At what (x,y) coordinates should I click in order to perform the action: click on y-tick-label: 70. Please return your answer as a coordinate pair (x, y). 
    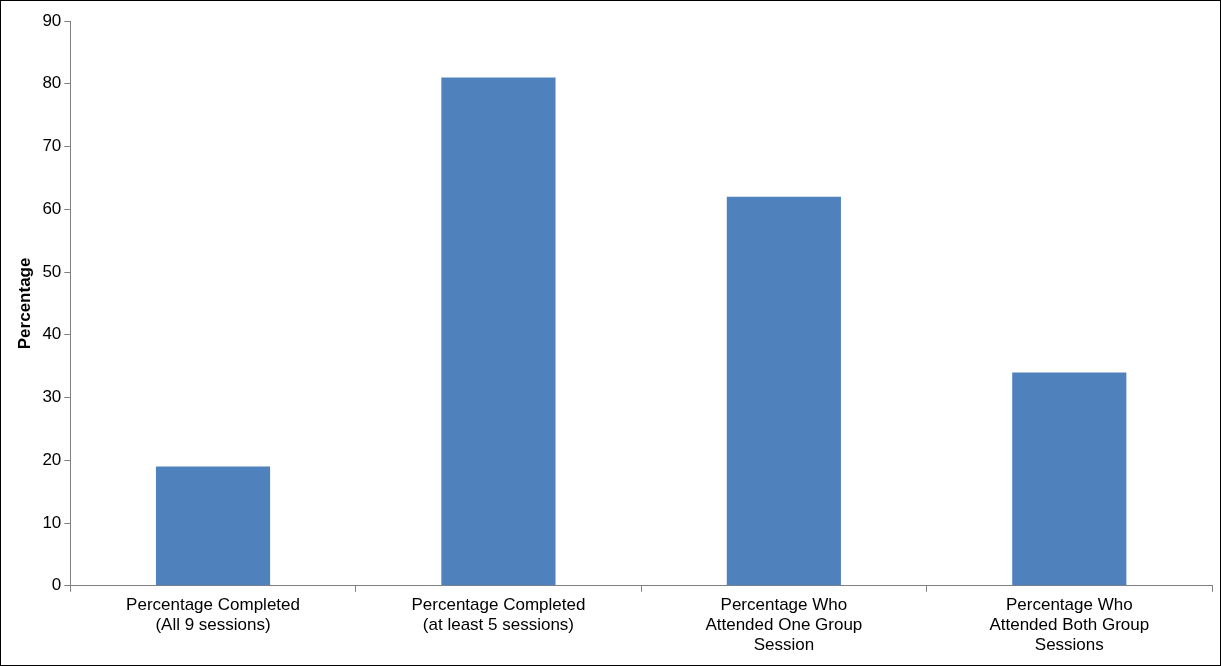
    Looking at the image, I should click on (52, 146).